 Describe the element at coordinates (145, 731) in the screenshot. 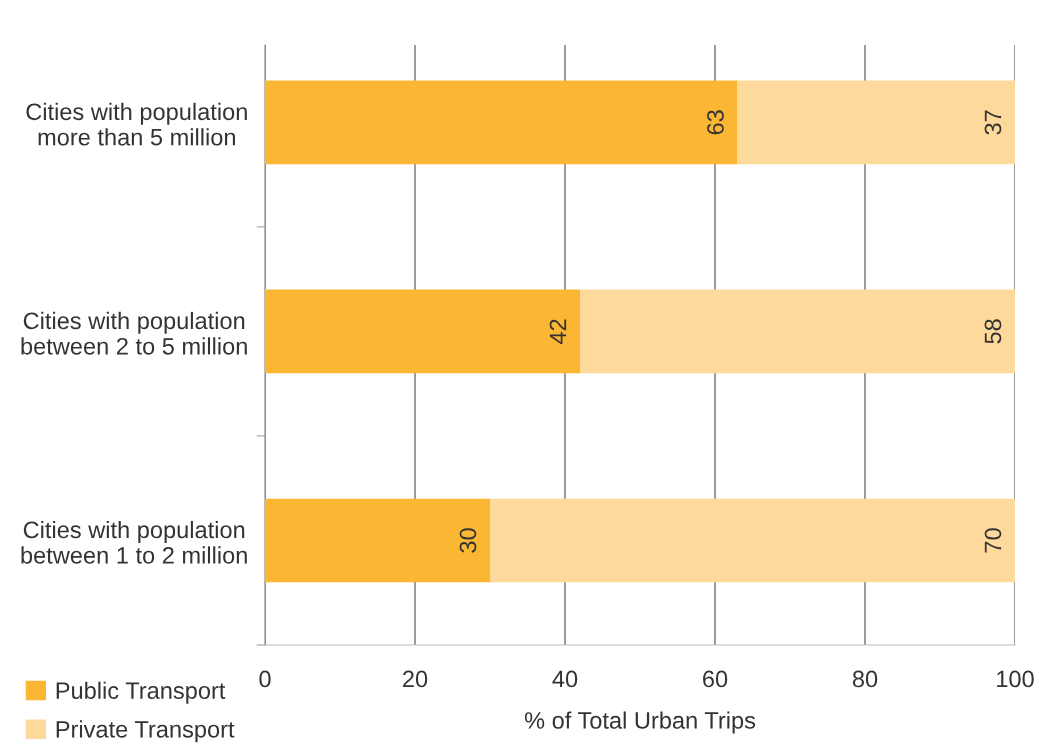

I see `legend-label: Private Transport` at that location.